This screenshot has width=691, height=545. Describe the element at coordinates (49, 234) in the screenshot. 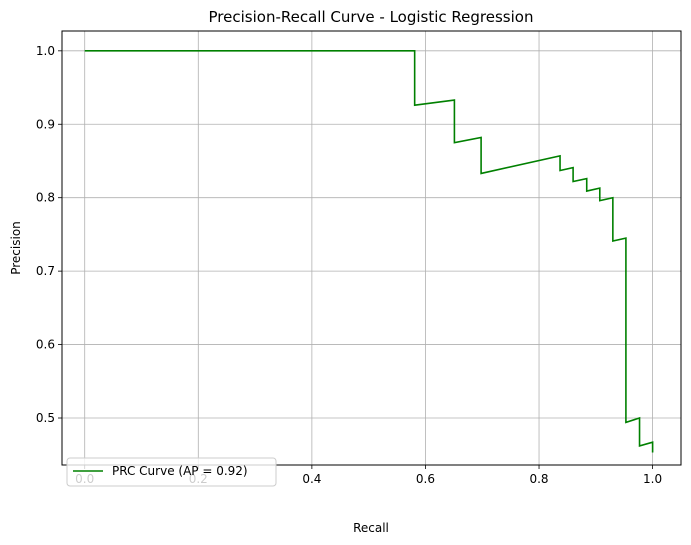

I see `y-axis-ticks: 0.5 0.6 0.7 0.8 0.9 1.0` at that location.